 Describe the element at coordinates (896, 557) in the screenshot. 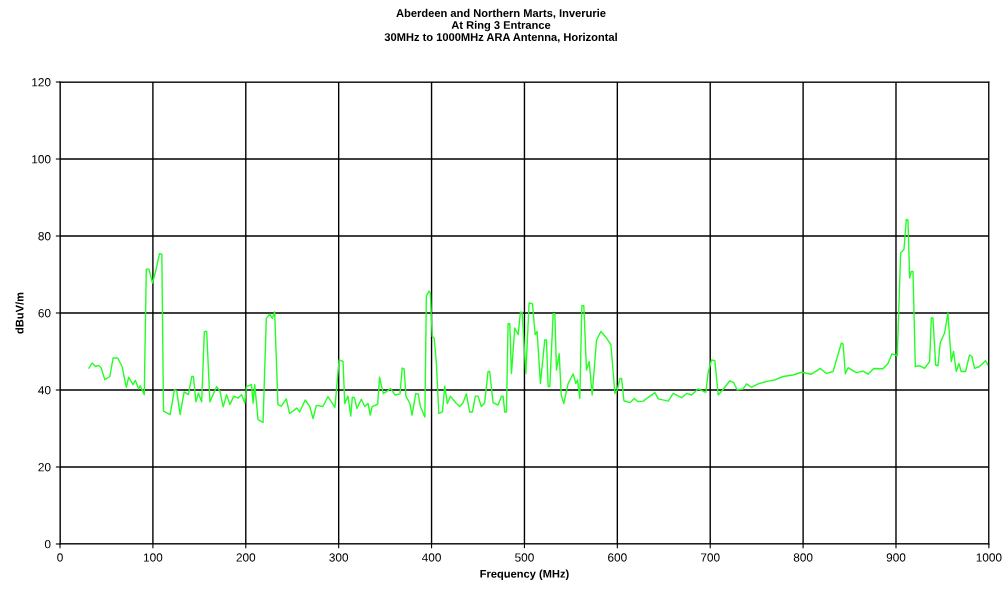

I see `x-tick-label: 900` at that location.